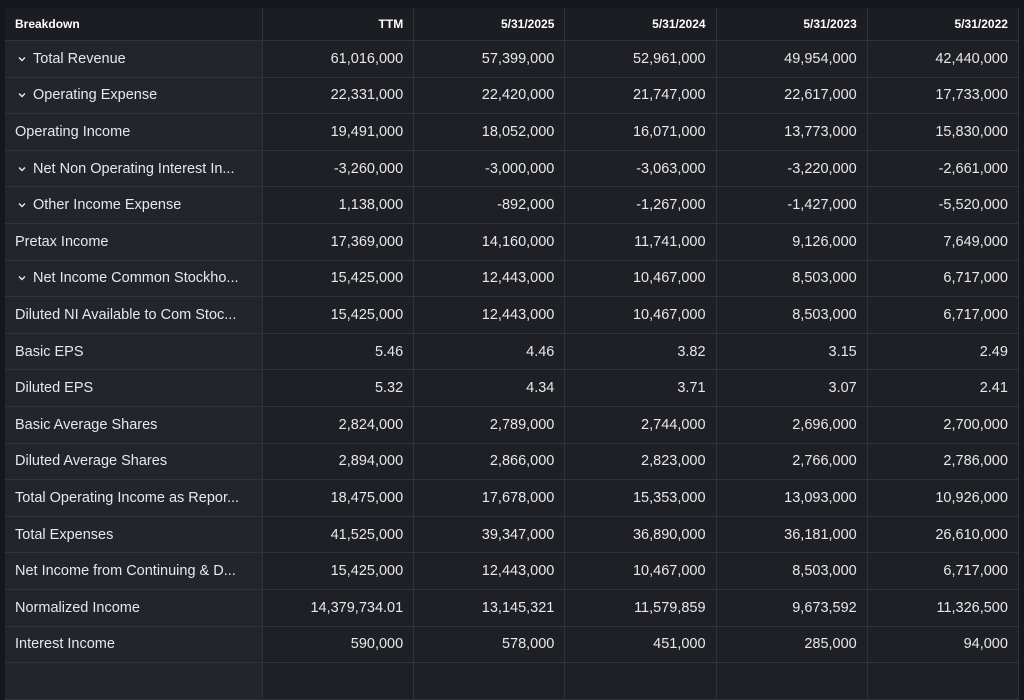  I want to click on value-cell: 21,747,000, so click(641, 95).